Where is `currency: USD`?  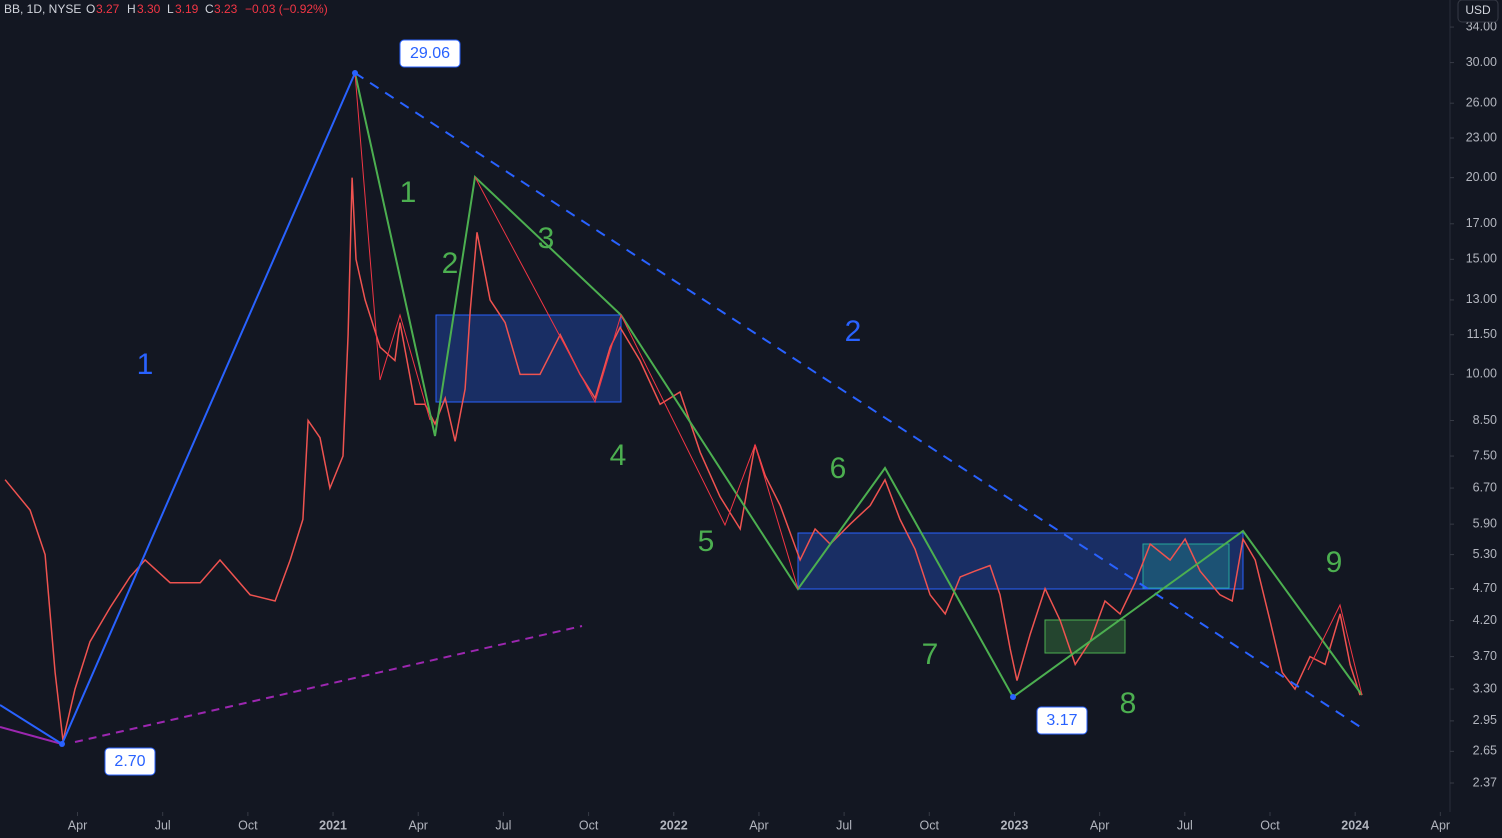 currency: USD is located at coordinates (1478, 10).